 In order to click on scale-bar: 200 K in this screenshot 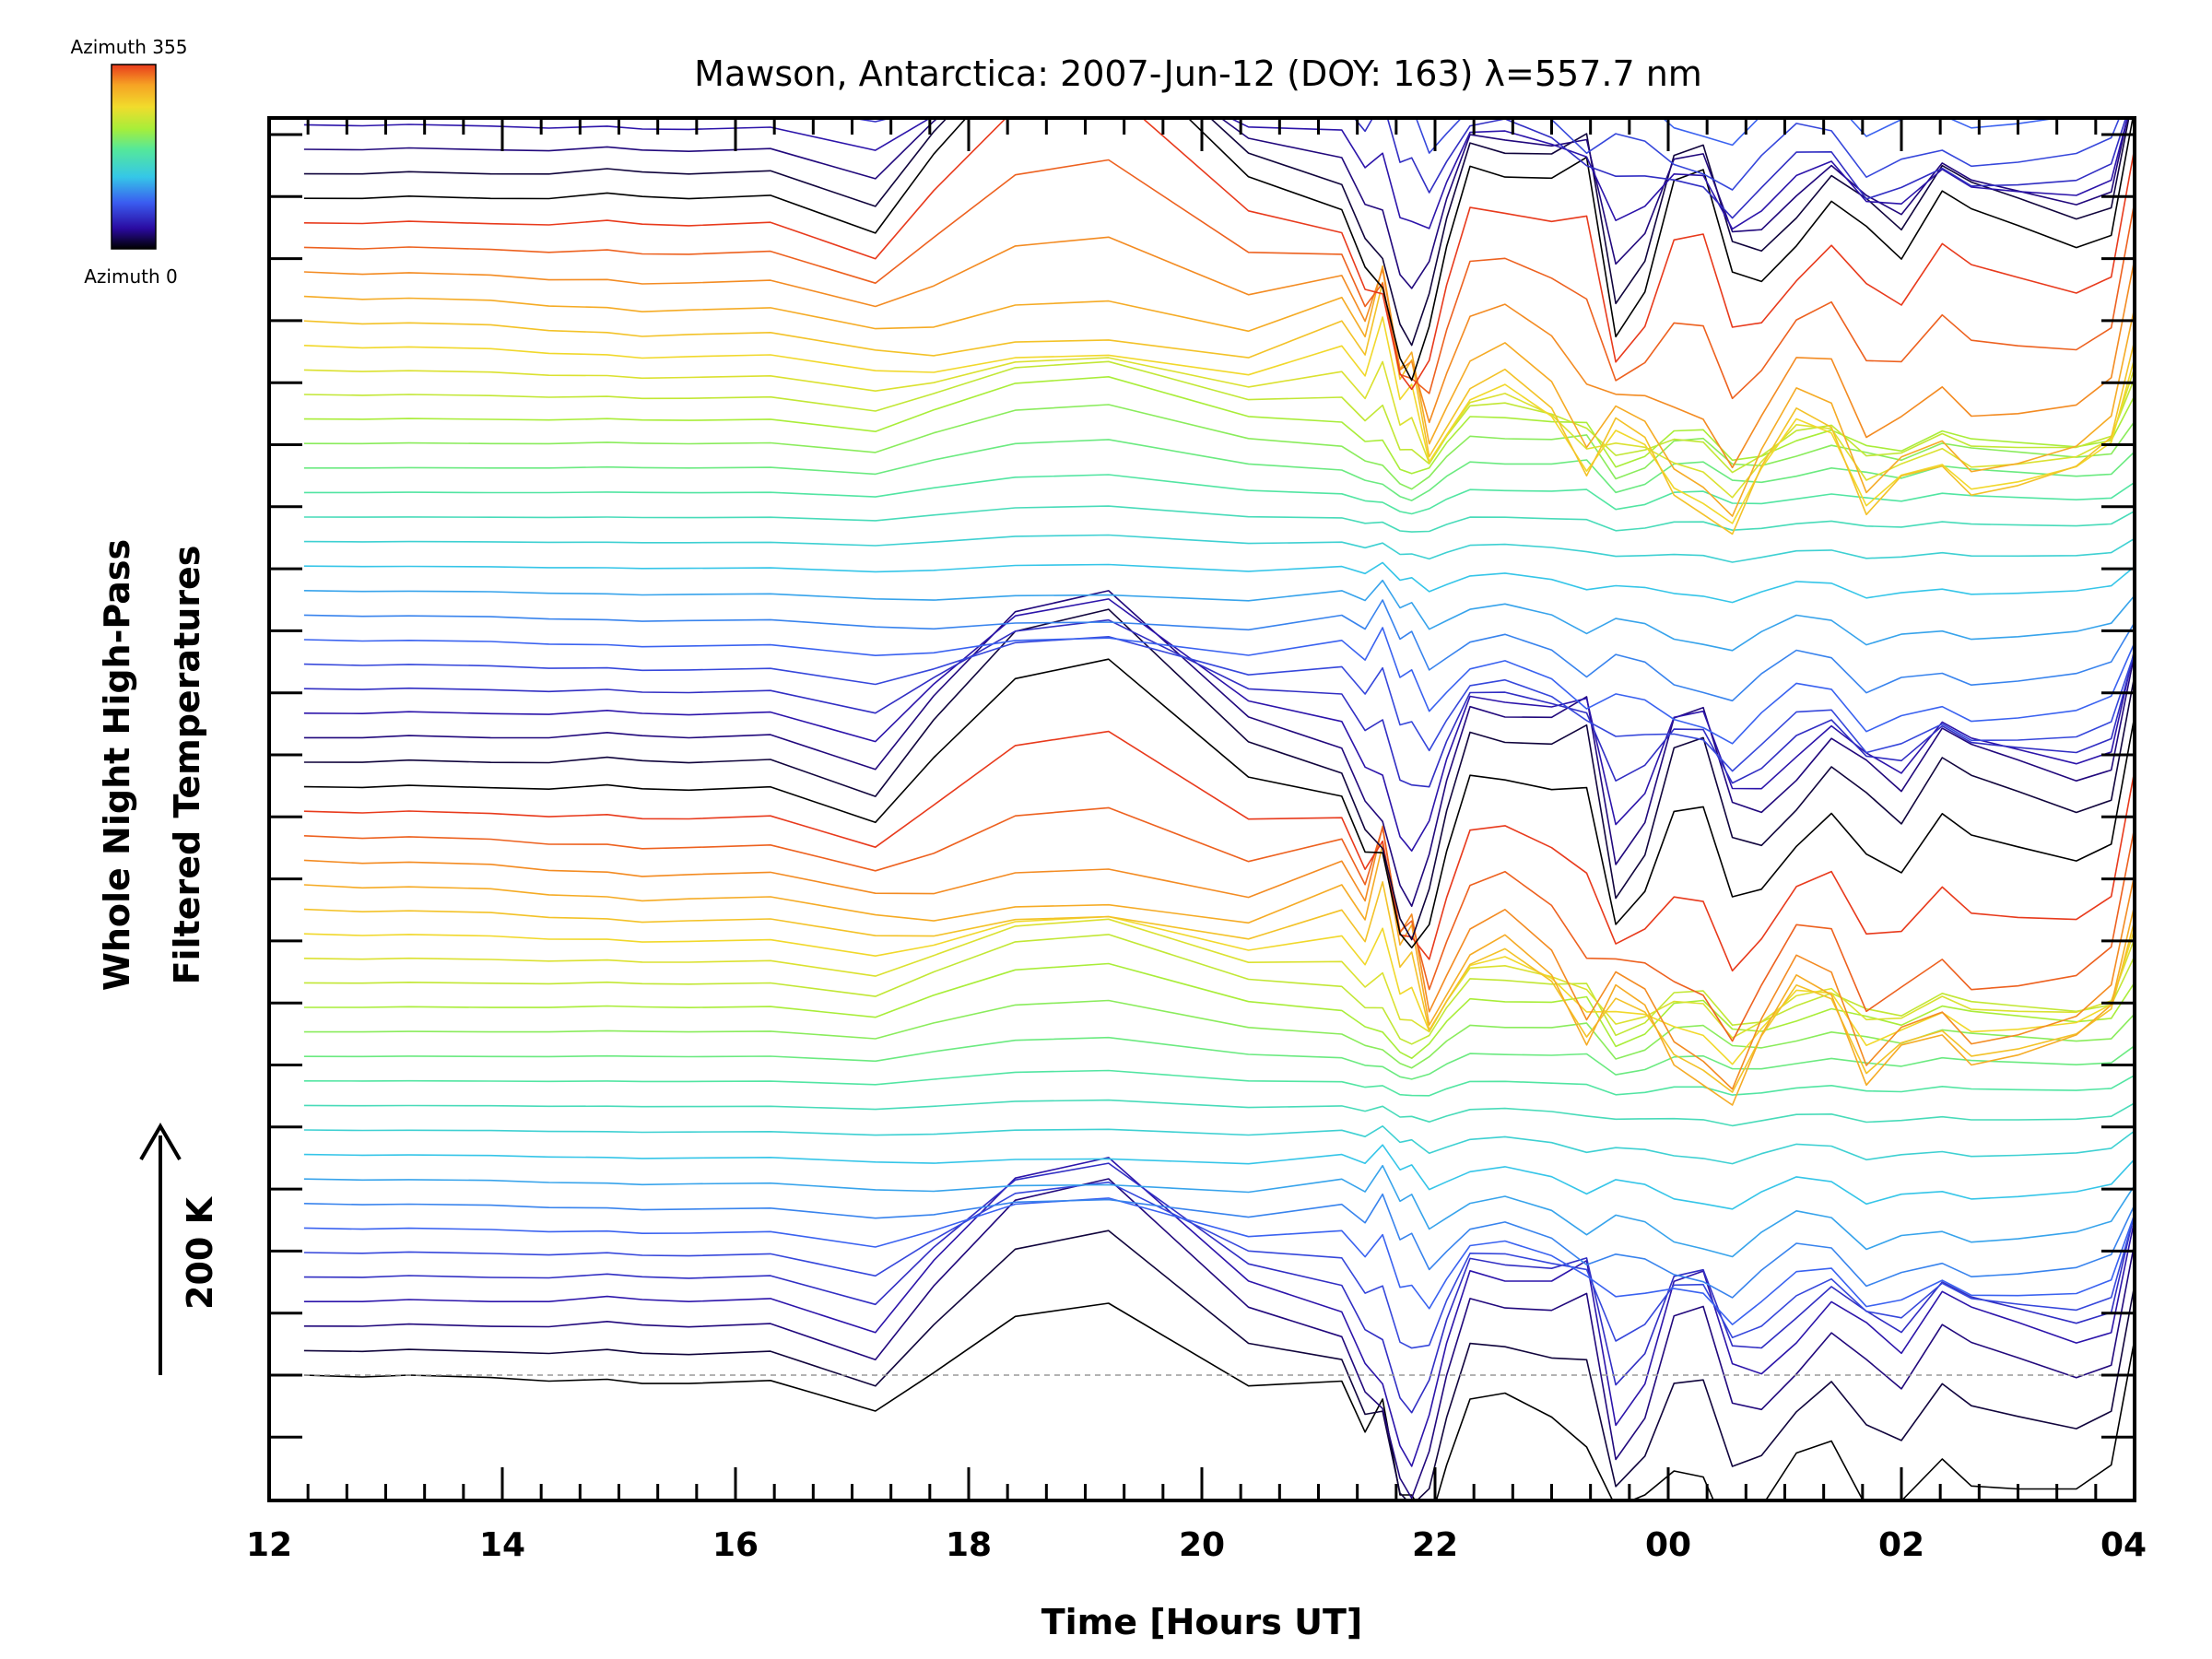, I will do `click(179, 1249)`.